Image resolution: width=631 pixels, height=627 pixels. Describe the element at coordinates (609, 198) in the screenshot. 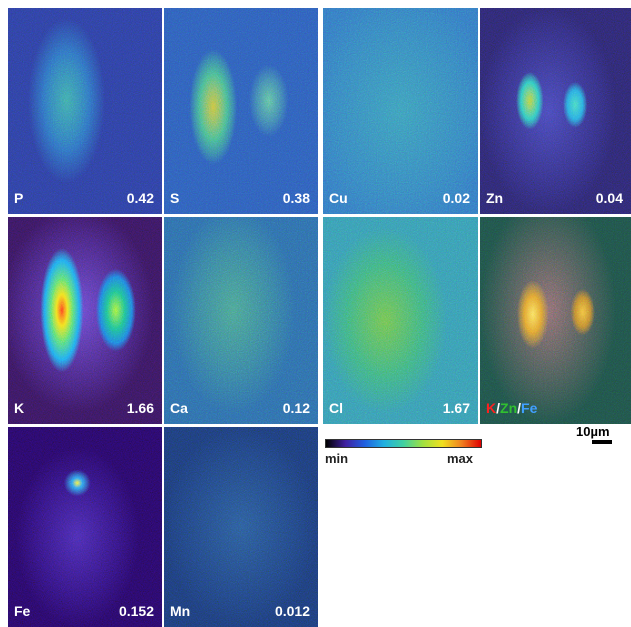

I see `max-value: 0.04` at that location.